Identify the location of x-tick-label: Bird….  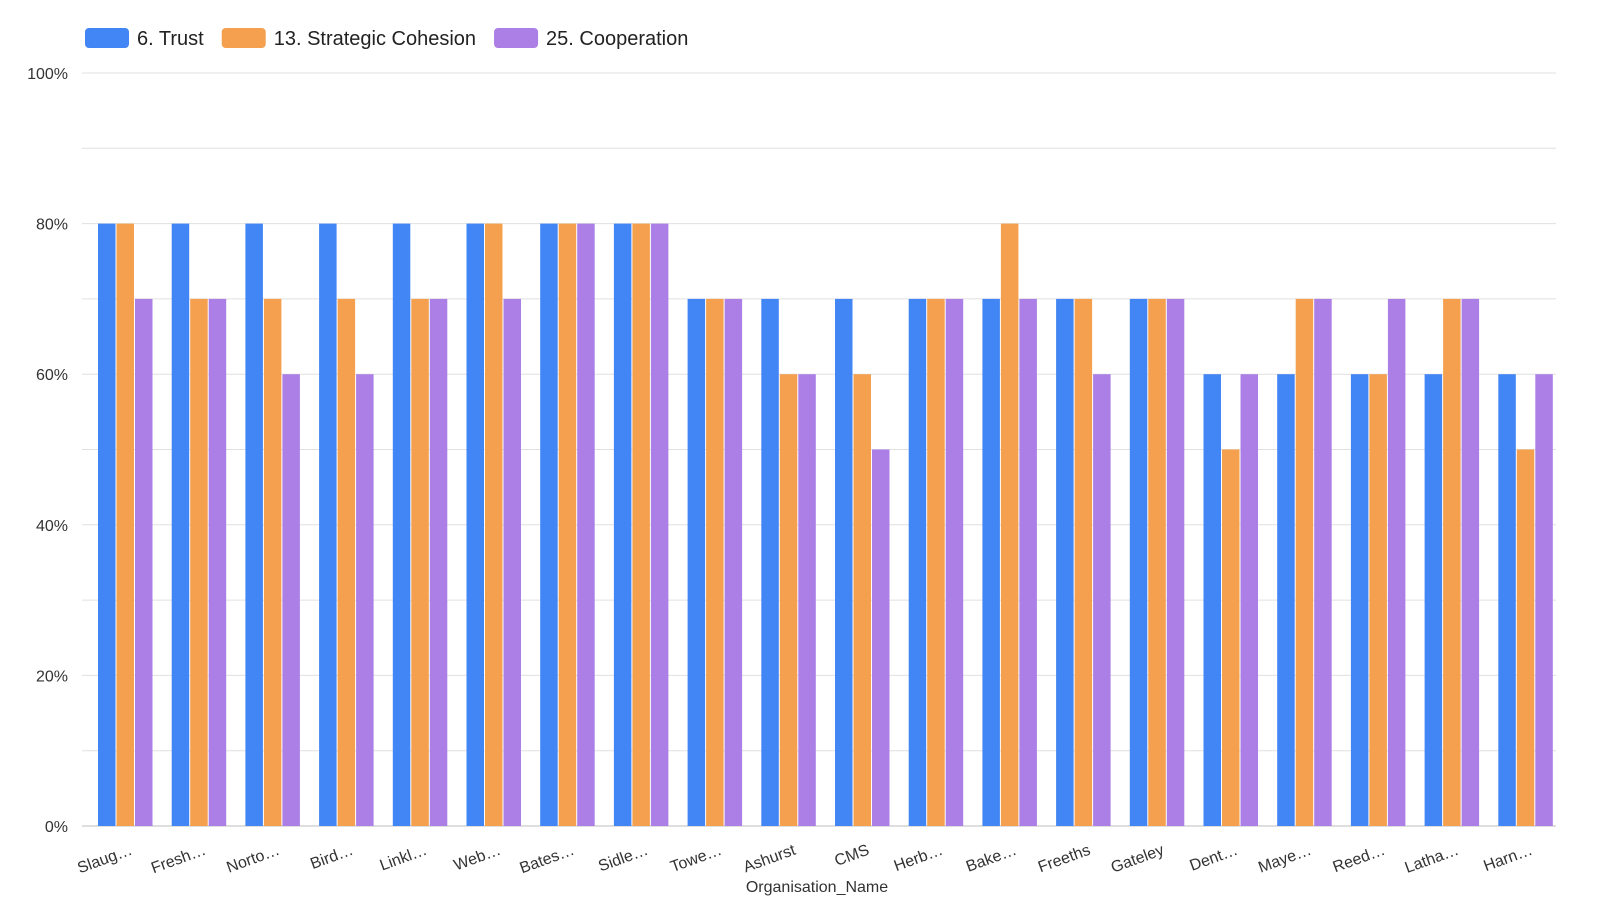
(332, 857).